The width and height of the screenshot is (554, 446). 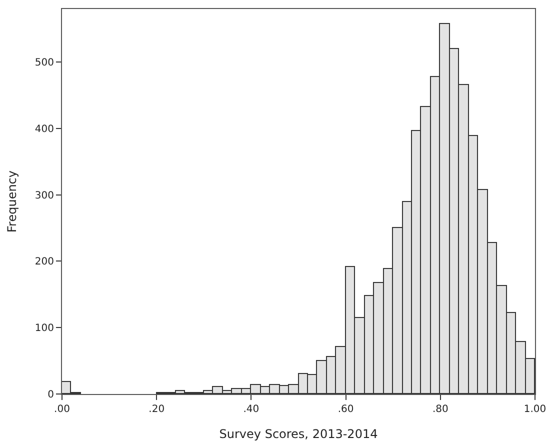 I want to click on y-axis-title: Frequency, so click(x=12, y=201).